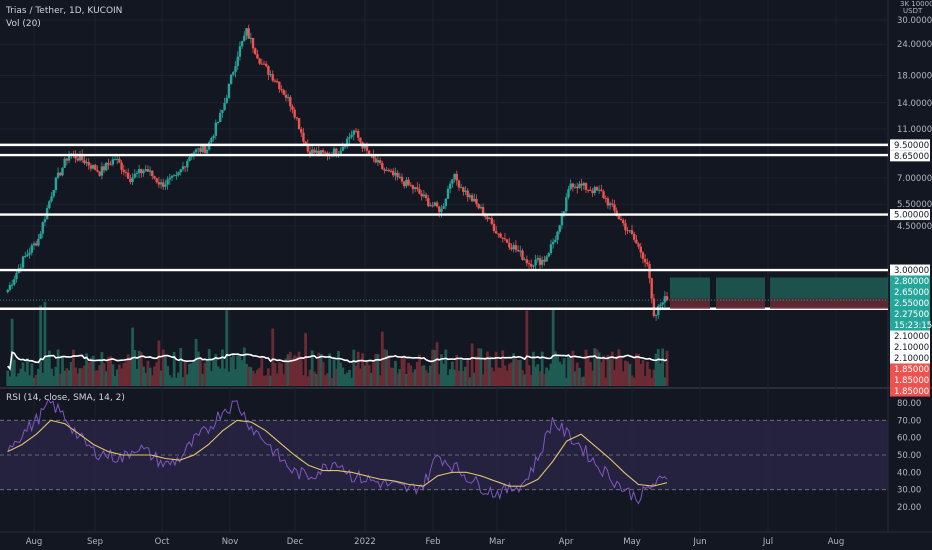  I want to click on price-tag-label: 3.00000, so click(911, 271).